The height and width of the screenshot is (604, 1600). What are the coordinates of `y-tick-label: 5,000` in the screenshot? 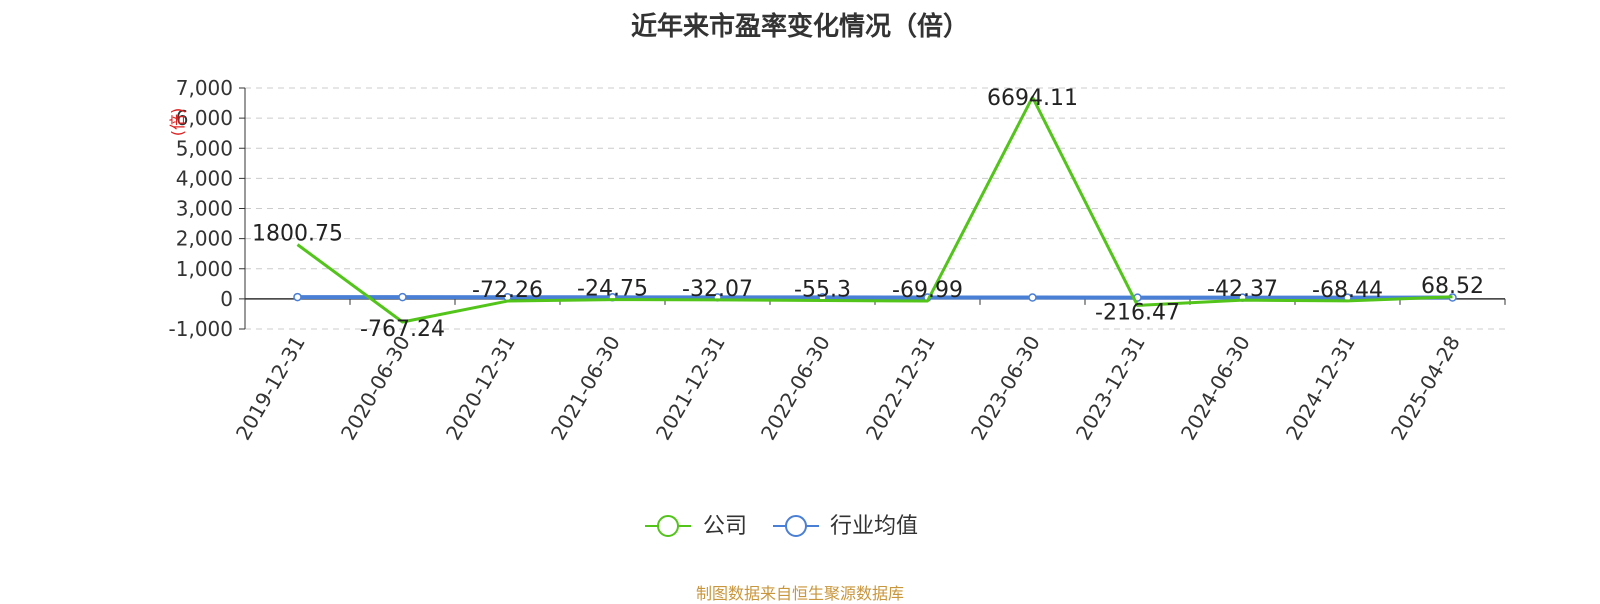 It's located at (204, 148).